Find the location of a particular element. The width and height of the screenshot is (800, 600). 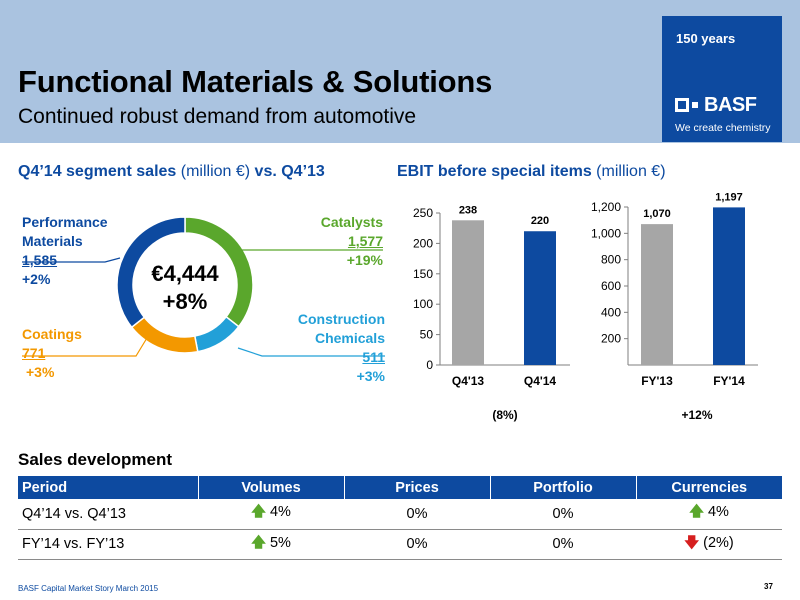

brand-name: BASF is located at coordinates (730, 105).